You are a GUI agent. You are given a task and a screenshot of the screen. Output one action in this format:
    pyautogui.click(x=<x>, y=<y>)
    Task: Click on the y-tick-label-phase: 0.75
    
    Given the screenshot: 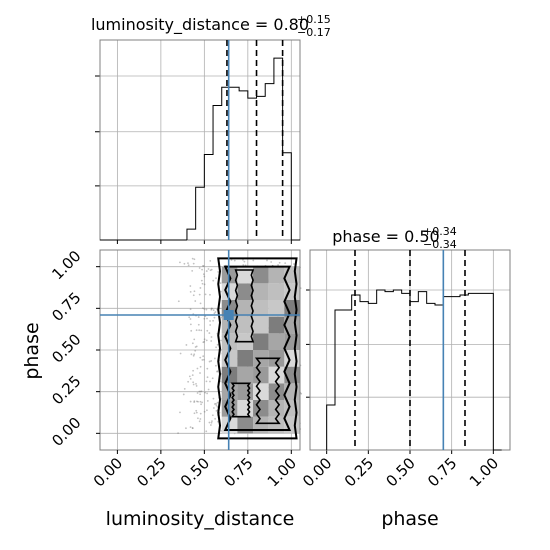 What is the action you would take?
    pyautogui.click(x=66, y=307)
    